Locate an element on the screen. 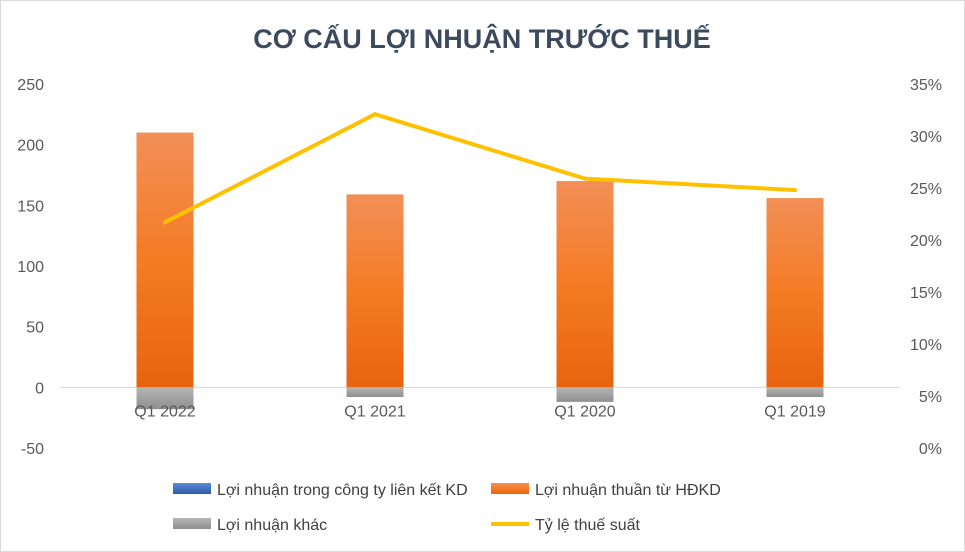 This screenshot has width=965, height=552. y-left-tick-label: 50 is located at coordinates (35, 328).